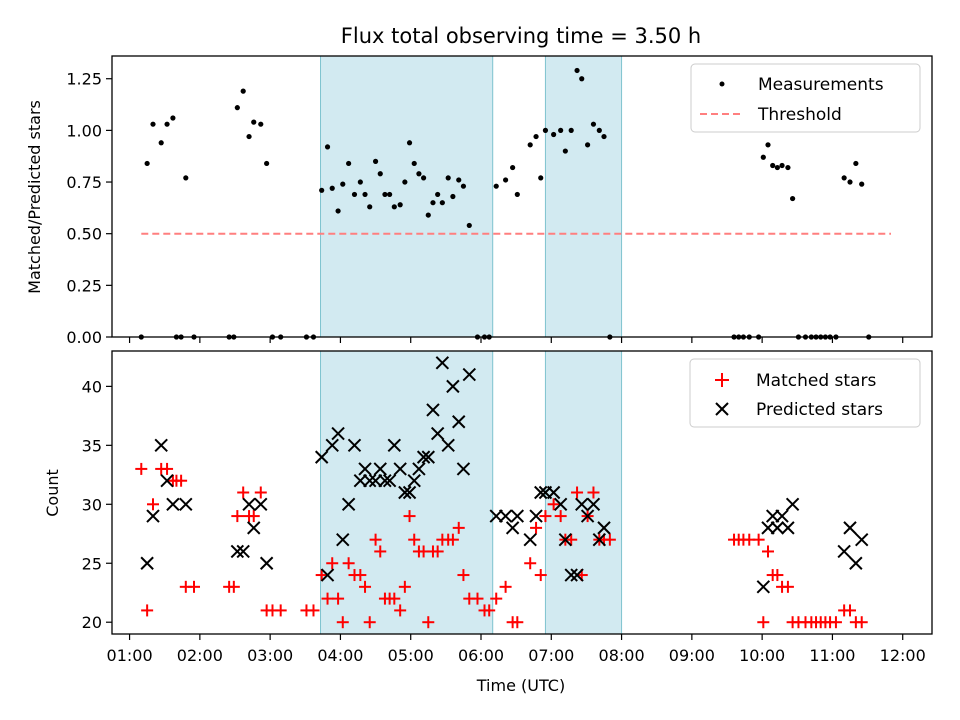 This screenshot has height=720, width=960. What do you see at coordinates (340, 655) in the screenshot?
I see `x-tick-label: 04:00` at bounding box center [340, 655].